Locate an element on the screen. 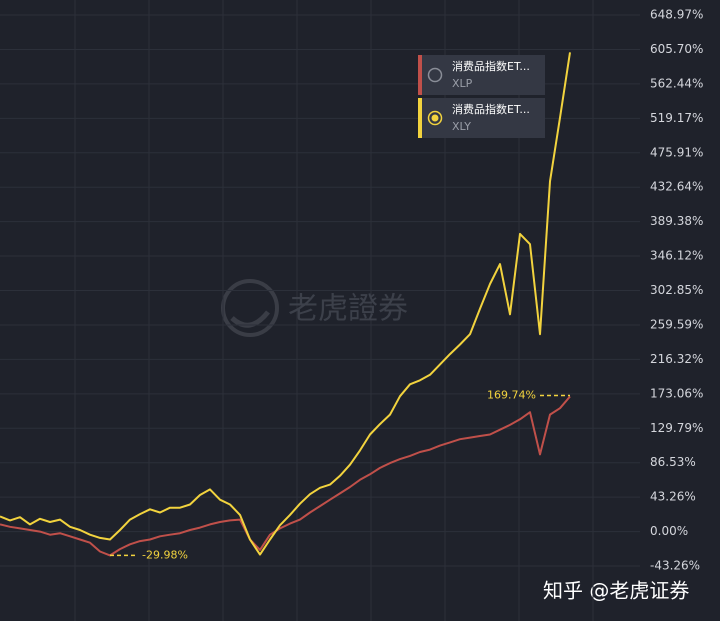 The width and height of the screenshot is (720, 621). annotation: -29.98% is located at coordinates (165, 554).